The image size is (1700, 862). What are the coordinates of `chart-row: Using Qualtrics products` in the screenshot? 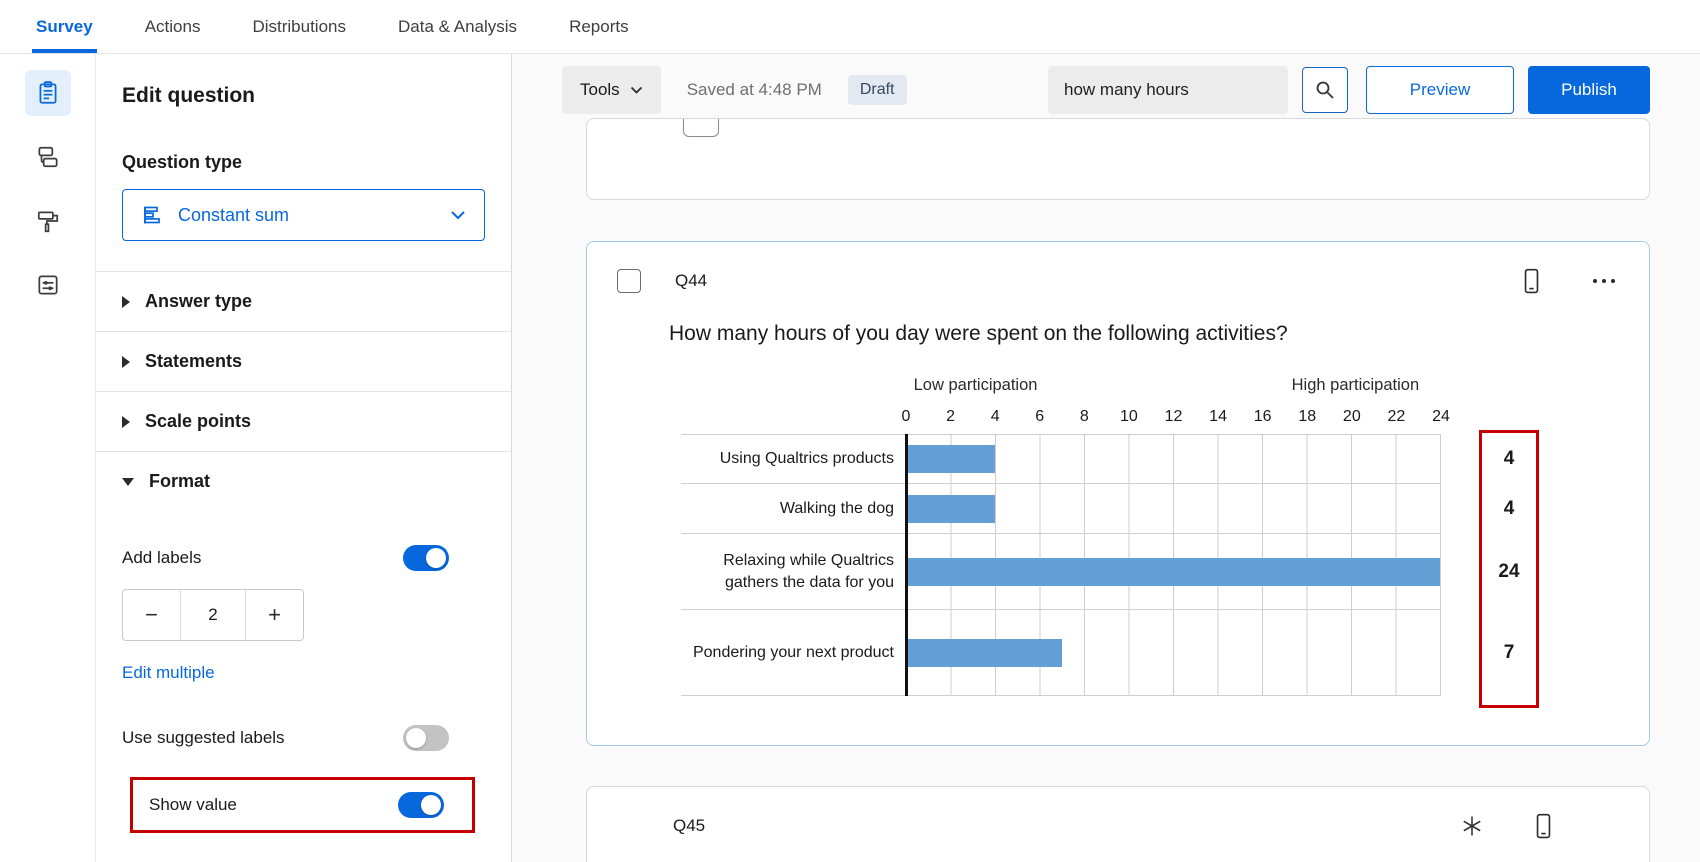 It's located at (1071, 459).